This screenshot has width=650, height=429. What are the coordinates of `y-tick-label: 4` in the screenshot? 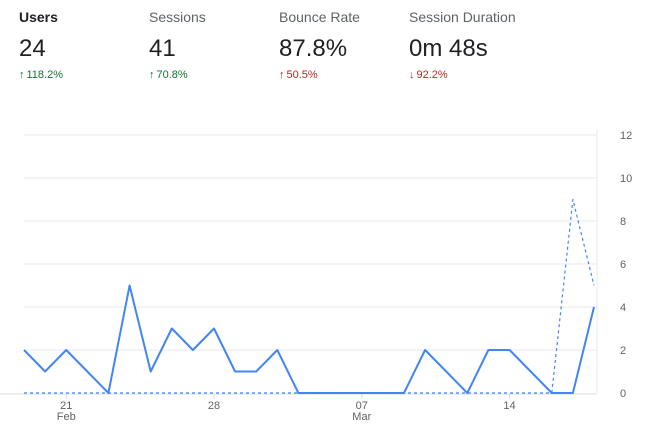 It's located at (623, 308).